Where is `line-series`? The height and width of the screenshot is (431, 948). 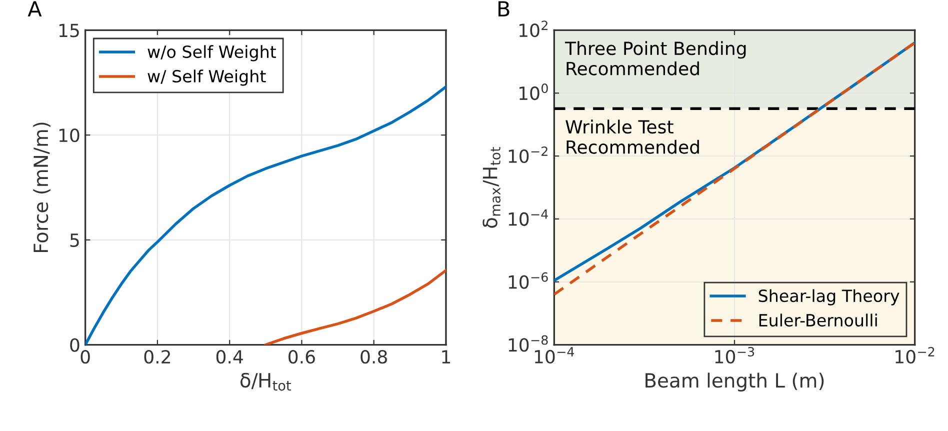 line-series is located at coordinates (355, 306).